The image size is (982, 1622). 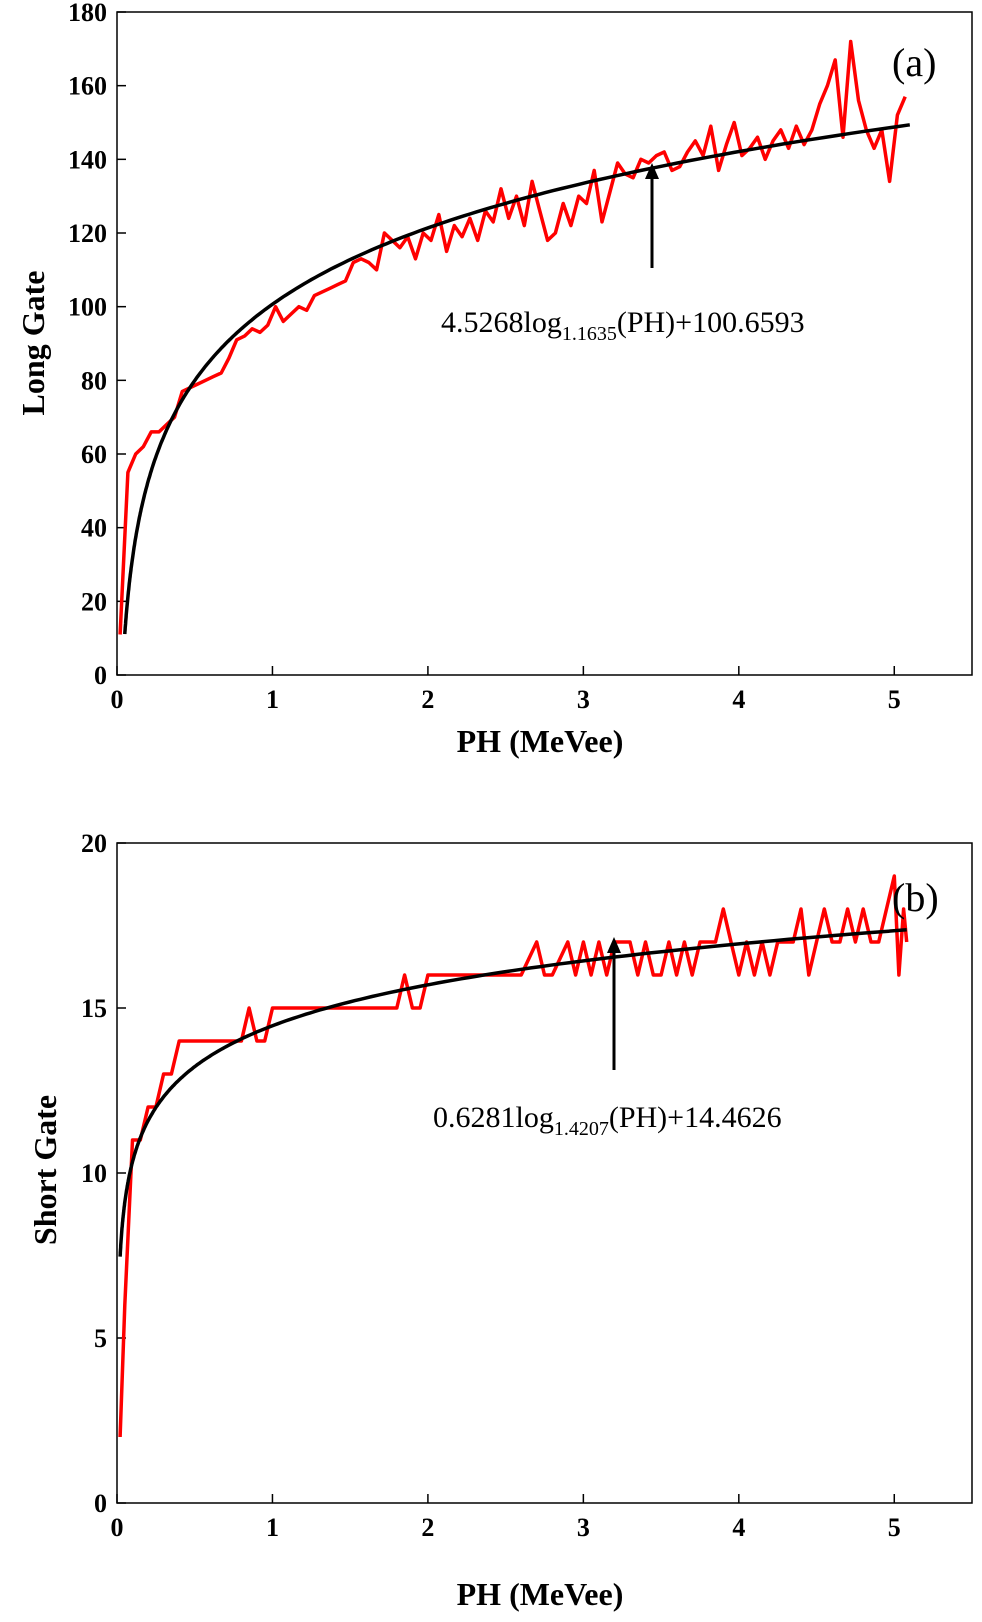 I want to click on x-axis-label-b: PH (MeVee), so click(x=540, y=1594).